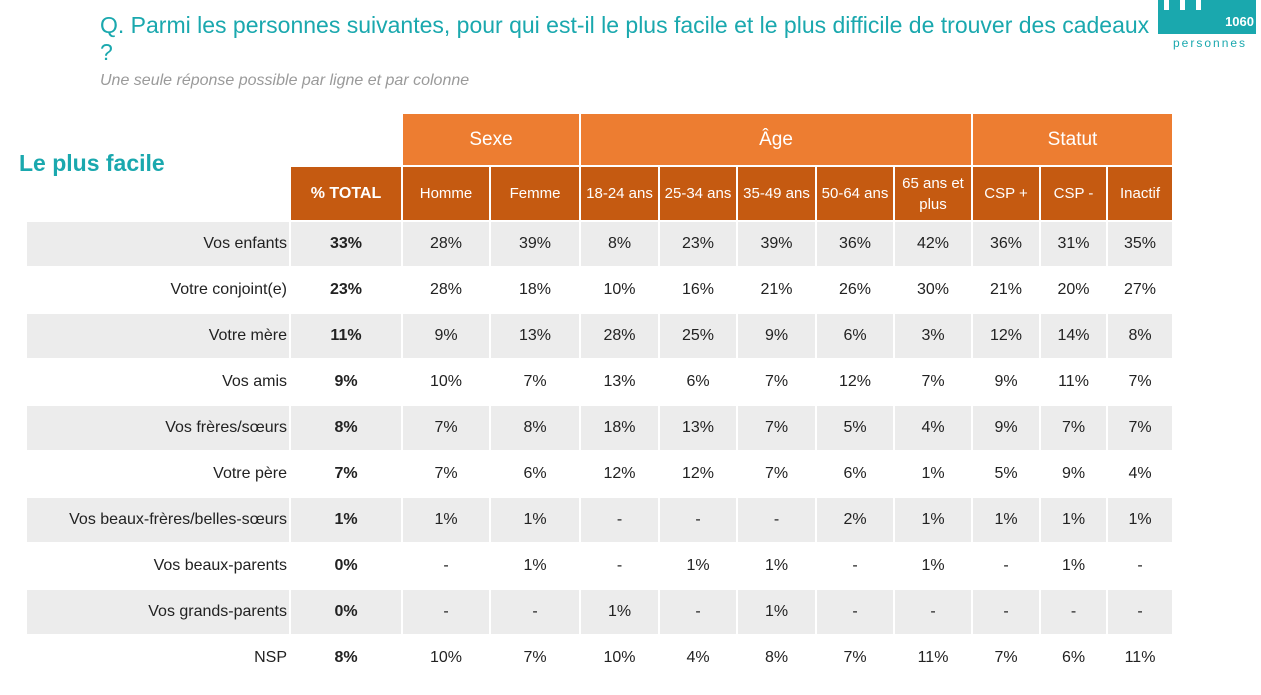 This screenshot has height=695, width=1261. I want to click on col-header: Homme, so click(446, 193).